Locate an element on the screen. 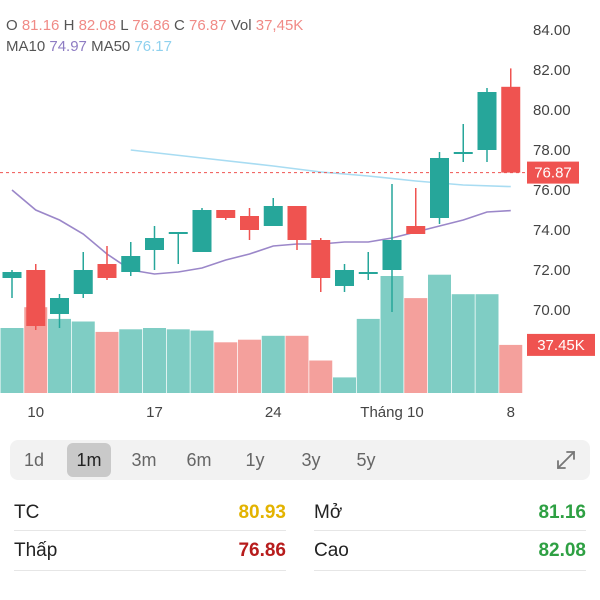  period-1m: 1m is located at coordinates (89, 460).